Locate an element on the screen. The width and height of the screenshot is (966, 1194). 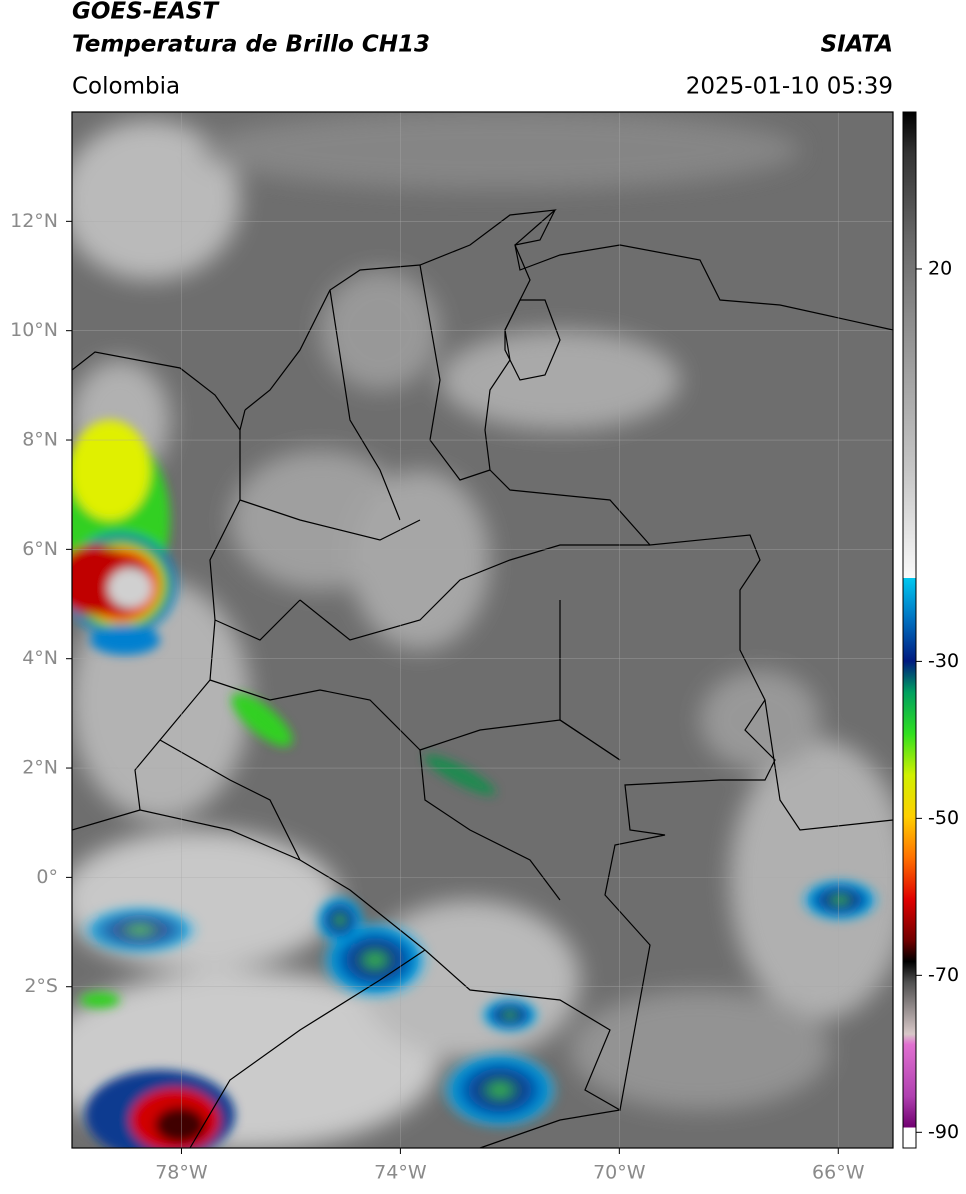
y-tick-label: 12°N is located at coordinates (34, 221).